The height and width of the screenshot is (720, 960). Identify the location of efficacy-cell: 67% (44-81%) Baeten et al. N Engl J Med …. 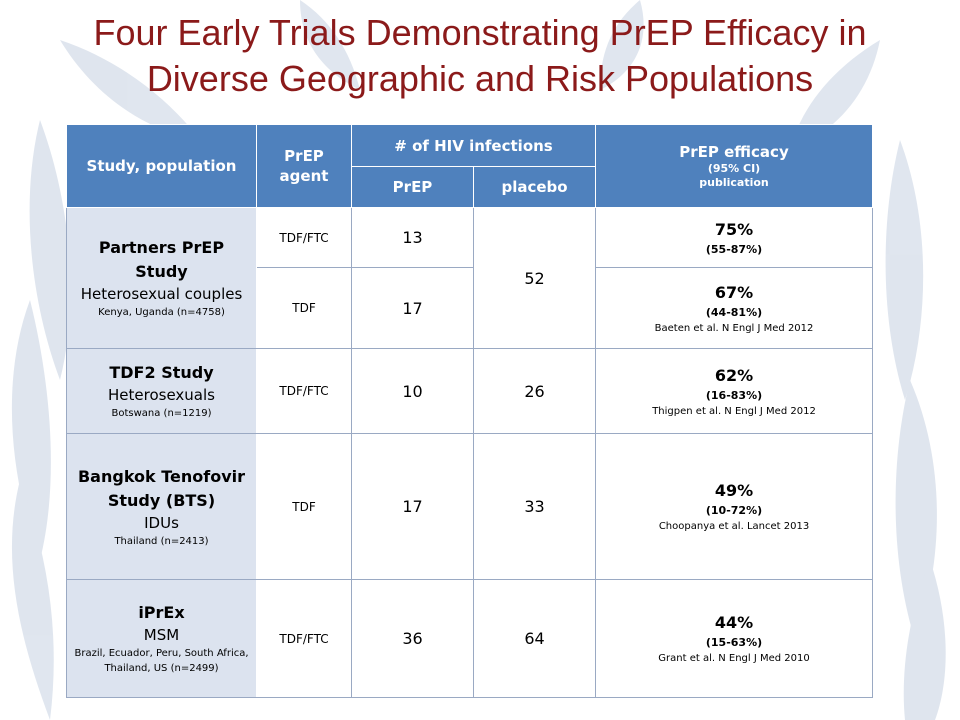
(734, 308).